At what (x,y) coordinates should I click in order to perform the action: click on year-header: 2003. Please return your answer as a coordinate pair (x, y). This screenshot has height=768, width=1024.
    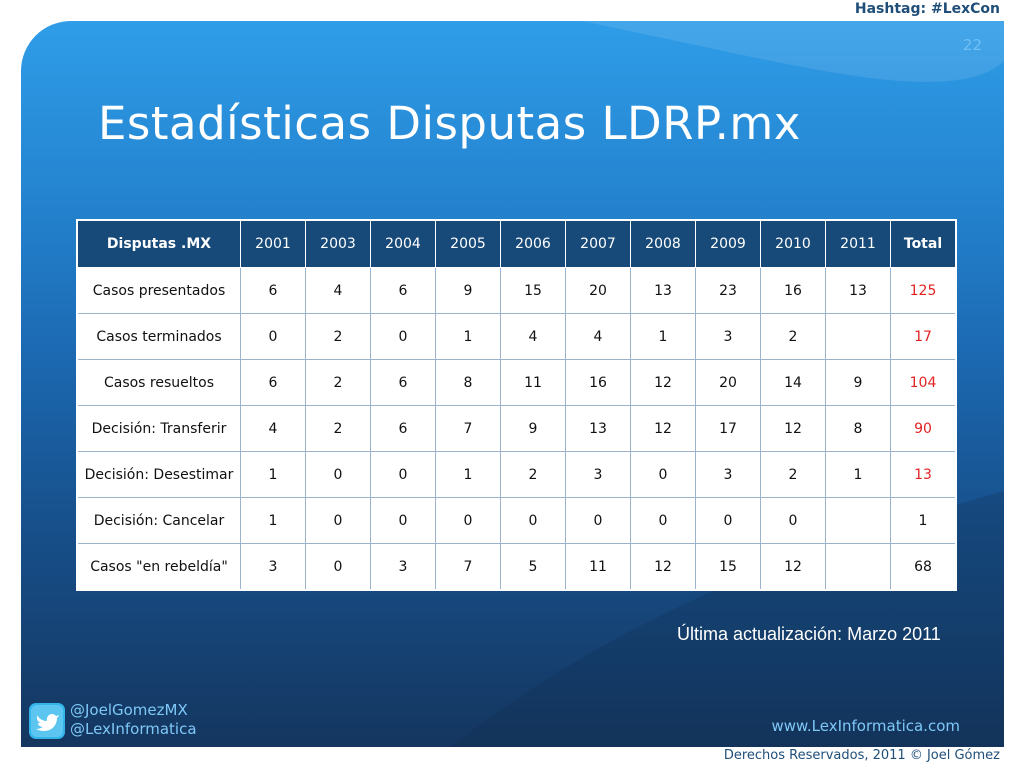
    Looking at the image, I should click on (338, 243).